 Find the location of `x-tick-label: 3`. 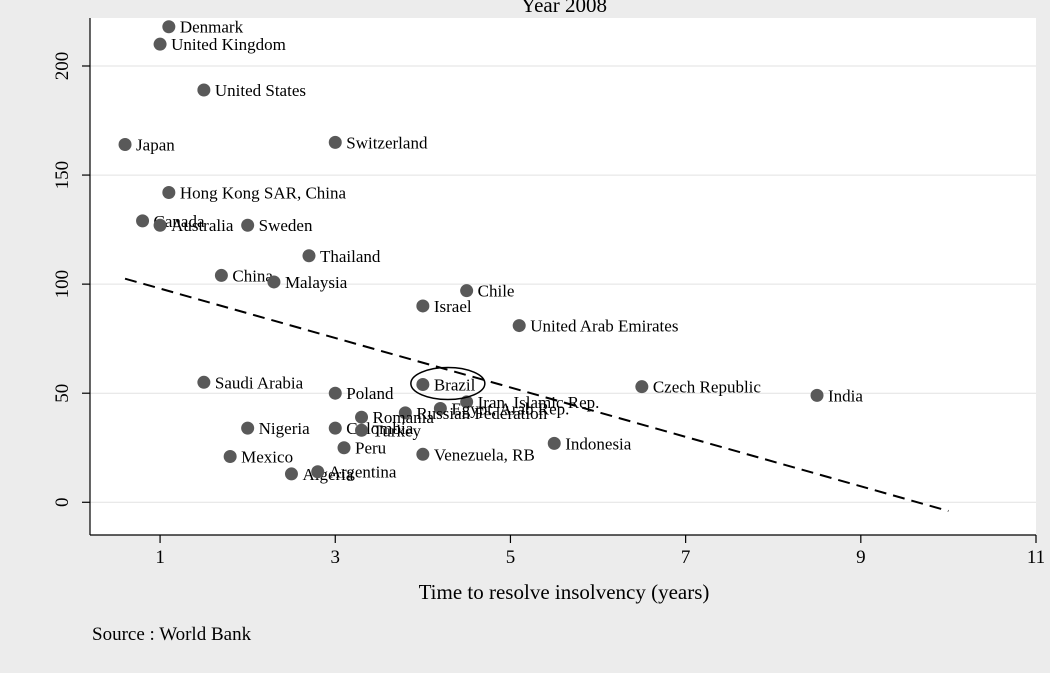

x-tick-label: 3 is located at coordinates (336, 557).